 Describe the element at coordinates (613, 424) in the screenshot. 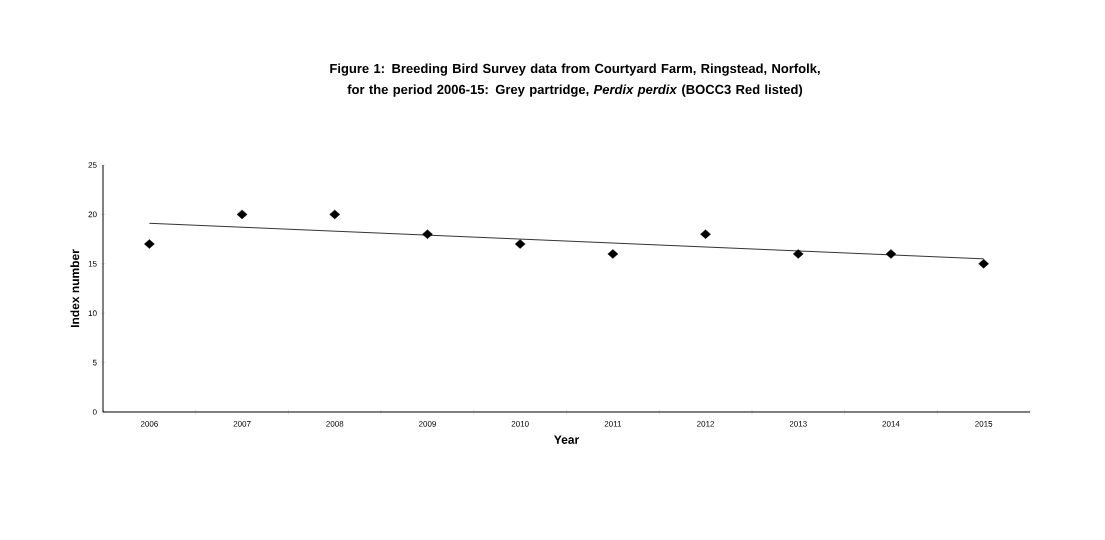

I see `x-tick-label: 2011` at that location.